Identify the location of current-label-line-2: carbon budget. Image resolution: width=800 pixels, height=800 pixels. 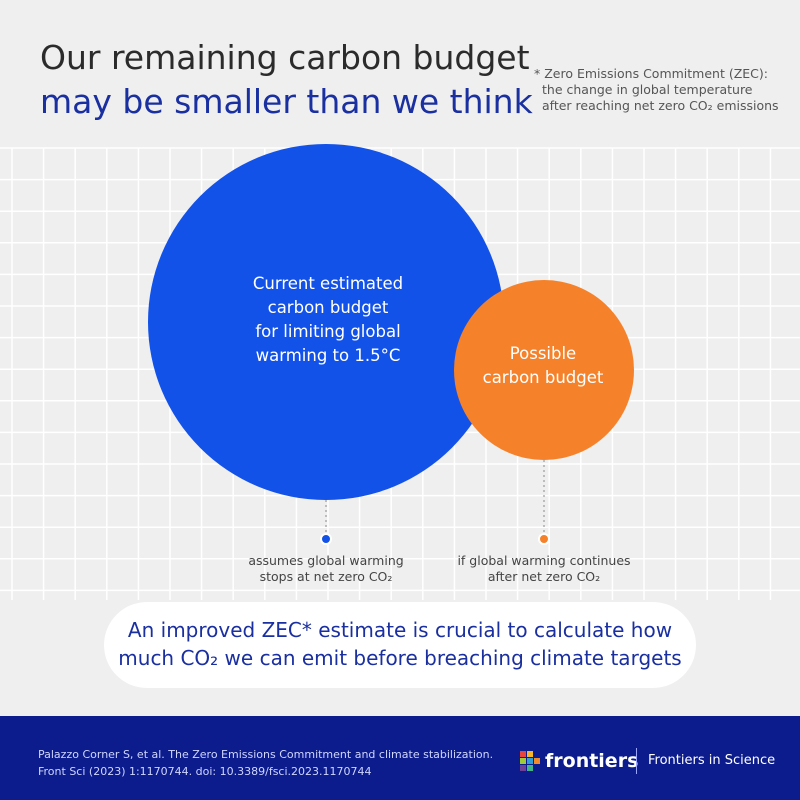
(328, 307).